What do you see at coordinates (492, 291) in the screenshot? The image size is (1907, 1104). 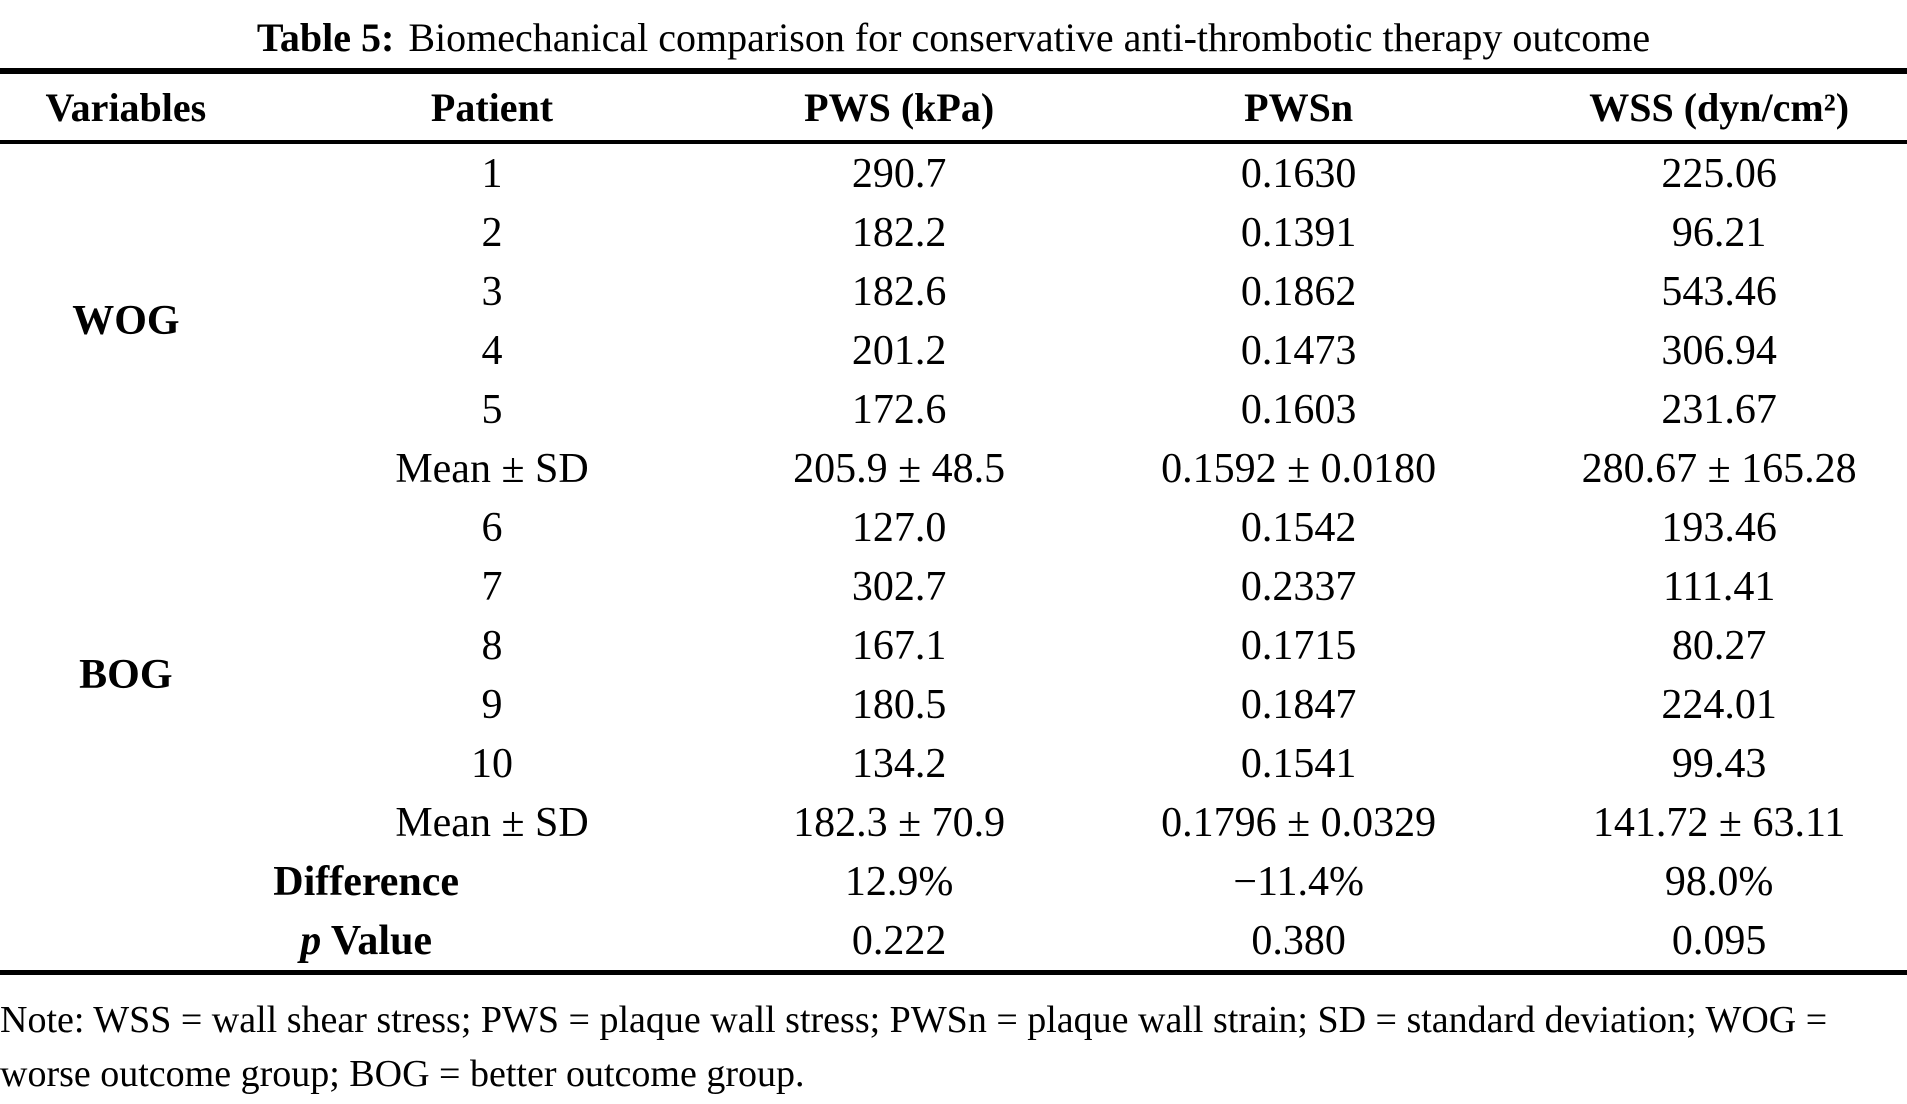 I see `patient-cell: 3` at bounding box center [492, 291].